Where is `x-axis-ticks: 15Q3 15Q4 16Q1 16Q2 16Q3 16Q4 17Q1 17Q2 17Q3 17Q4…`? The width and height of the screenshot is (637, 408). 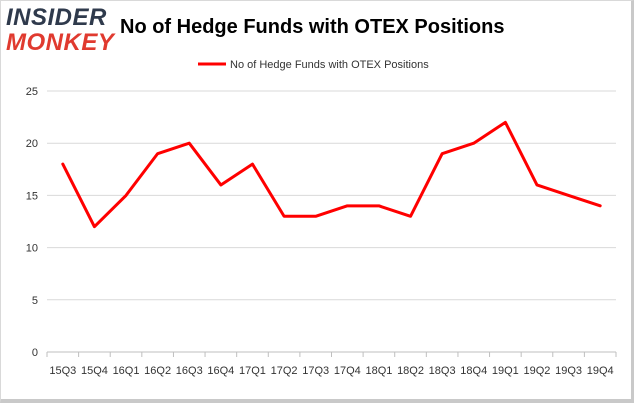
x-axis-ticks: 15Q3 15Q4 16Q1 16Q2 16Q3 16Q4 17Q1 17Q2 17Q3 17Q4… is located at coordinates (331, 371).